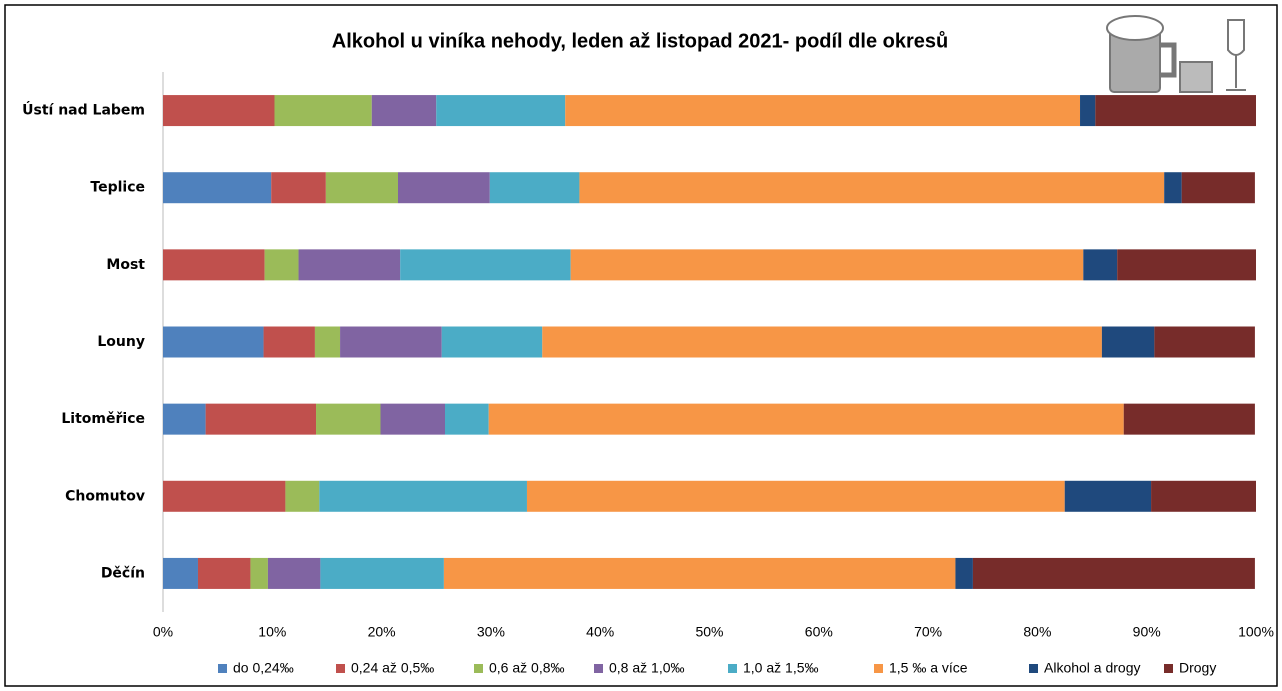 The image size is (1282, 691). Describe the element at coordinates (83, 110) in the screenshot. I see `y-tick-label: Ústí nad Labem` at that location.